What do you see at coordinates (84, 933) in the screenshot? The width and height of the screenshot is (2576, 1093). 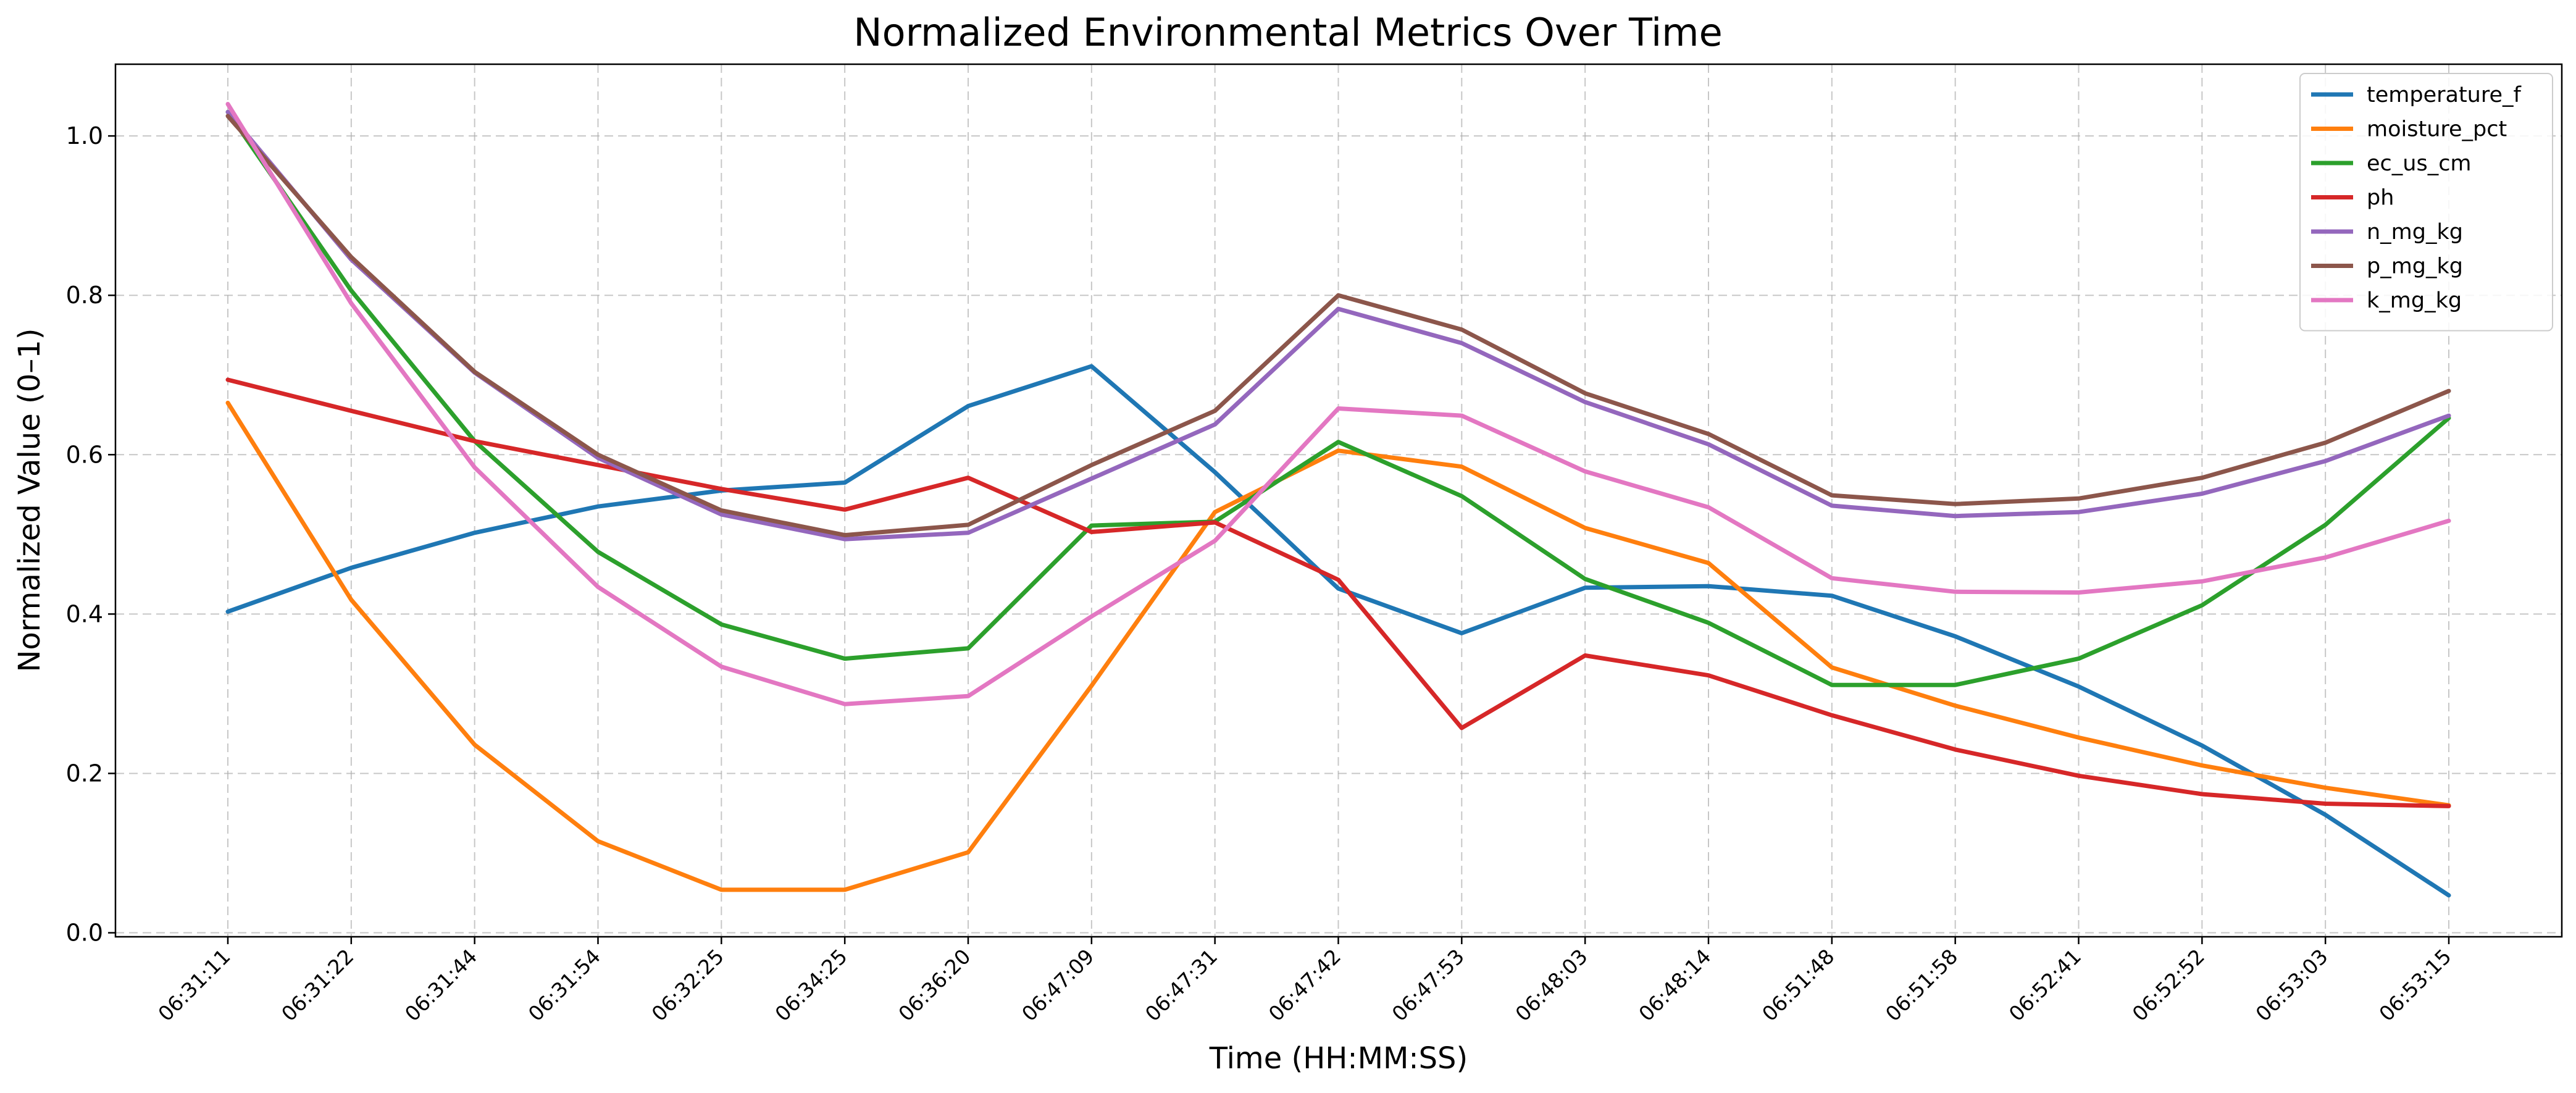 I see `y-tick-label: 0.0` at bounding box center [84, 933].